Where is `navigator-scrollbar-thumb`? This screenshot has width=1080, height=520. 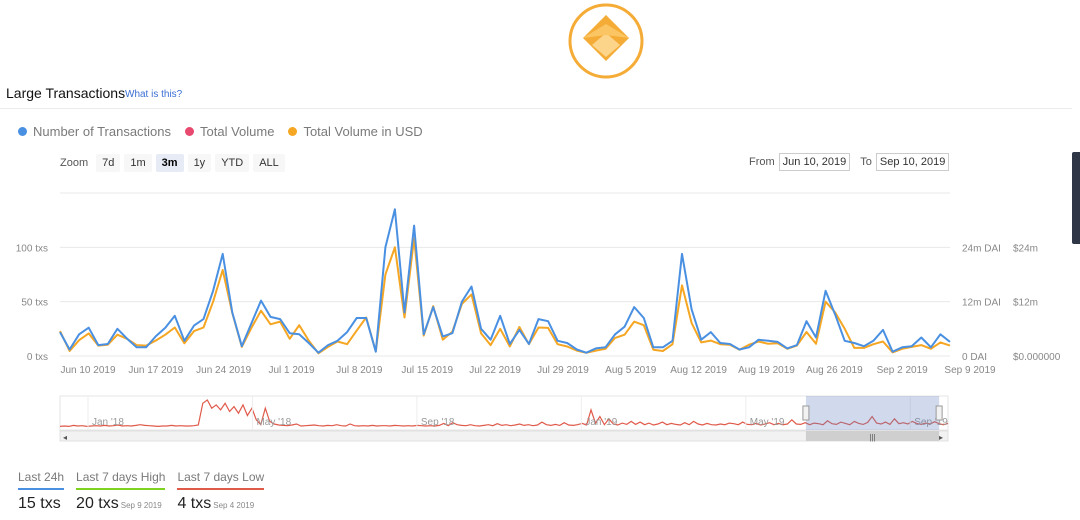 navigator-scrollbar-thumb is located at coordinates (872, 436).